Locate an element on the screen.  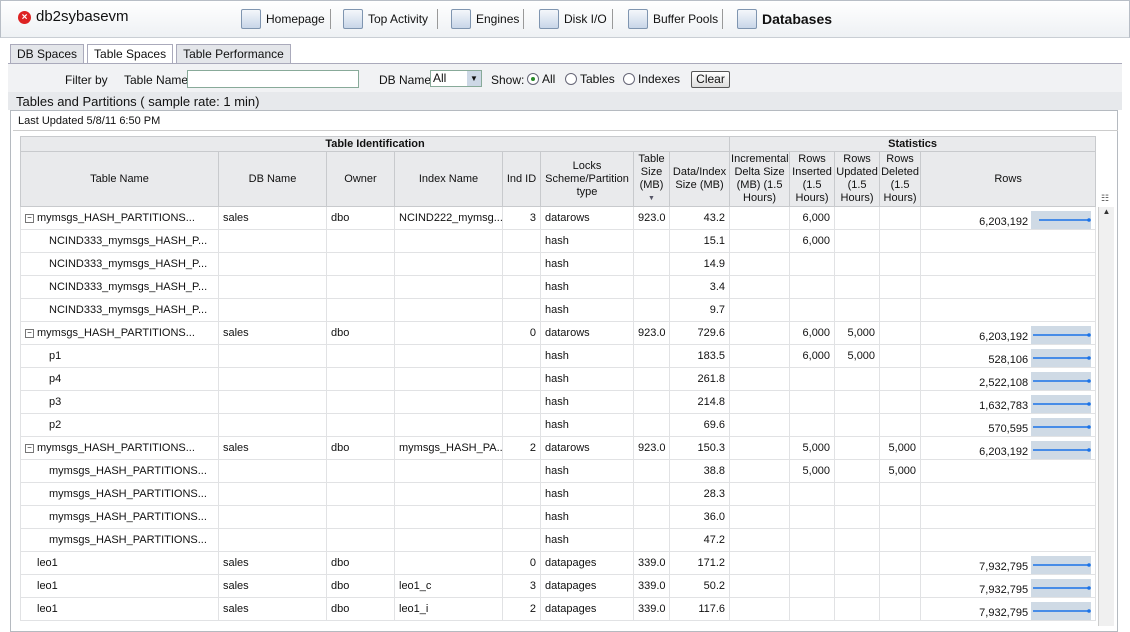
table-cell: datapages is located at coordinates (587, 563).